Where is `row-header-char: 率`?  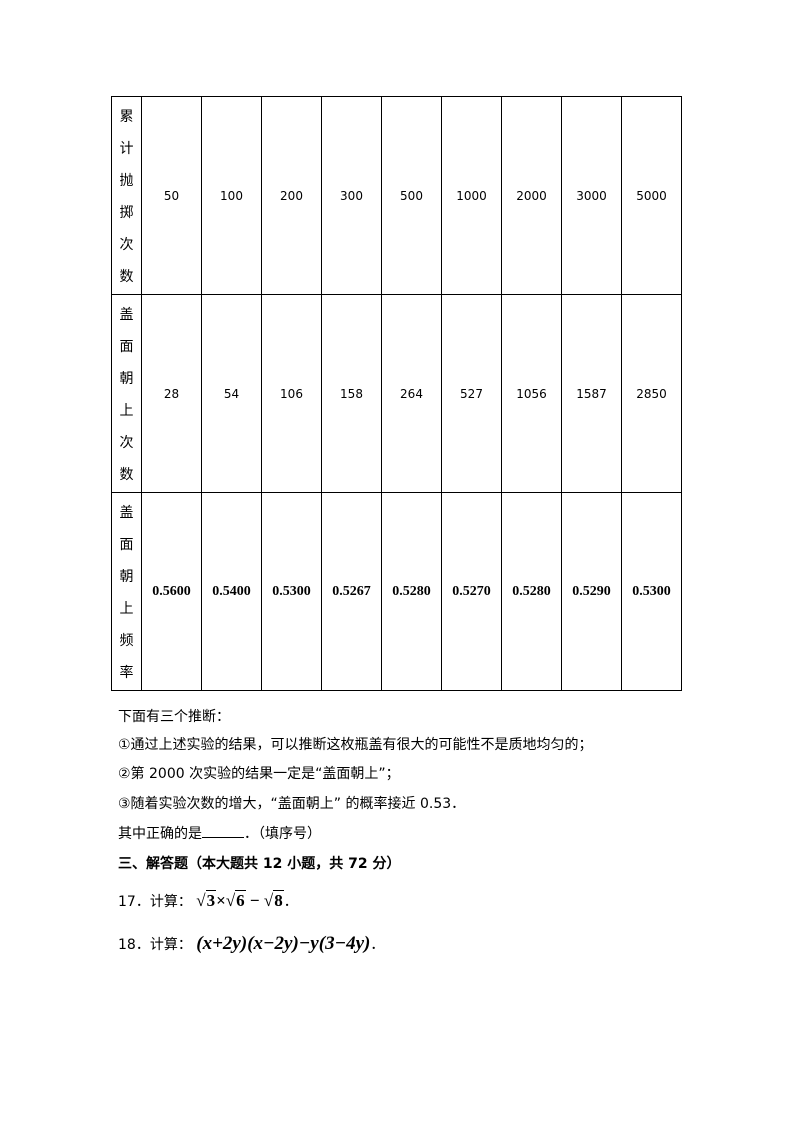 row-header-char: 率 is located at coordinates (126, 672).